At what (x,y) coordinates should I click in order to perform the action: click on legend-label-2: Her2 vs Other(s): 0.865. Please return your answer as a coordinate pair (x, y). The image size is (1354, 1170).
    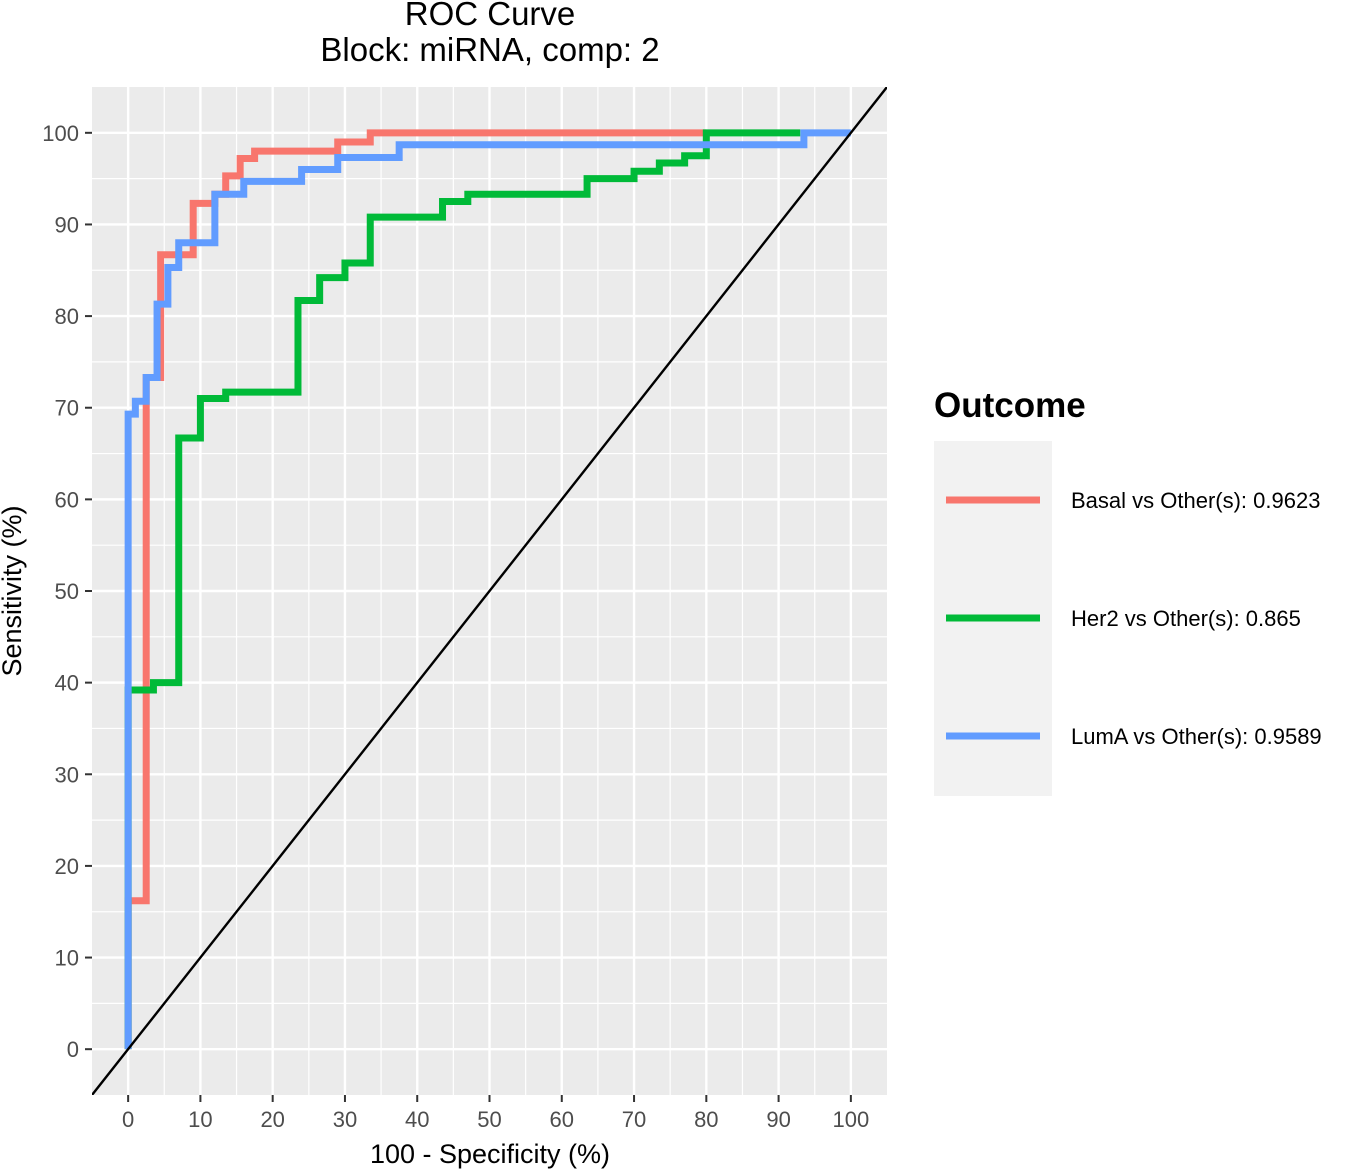
    Looking at the image, I should click on (1186, 618).